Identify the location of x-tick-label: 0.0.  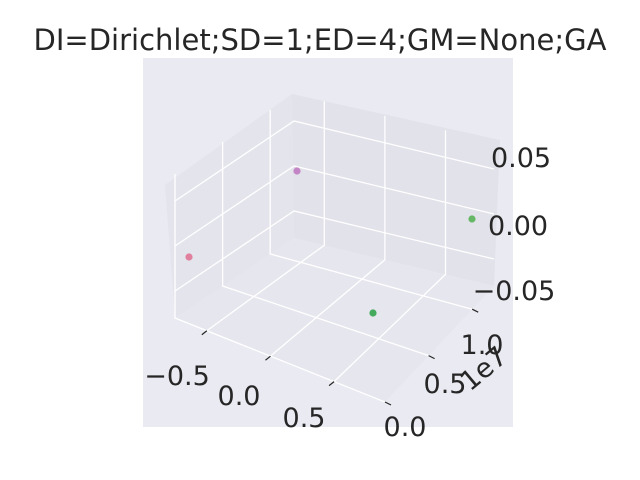
(239, 396).